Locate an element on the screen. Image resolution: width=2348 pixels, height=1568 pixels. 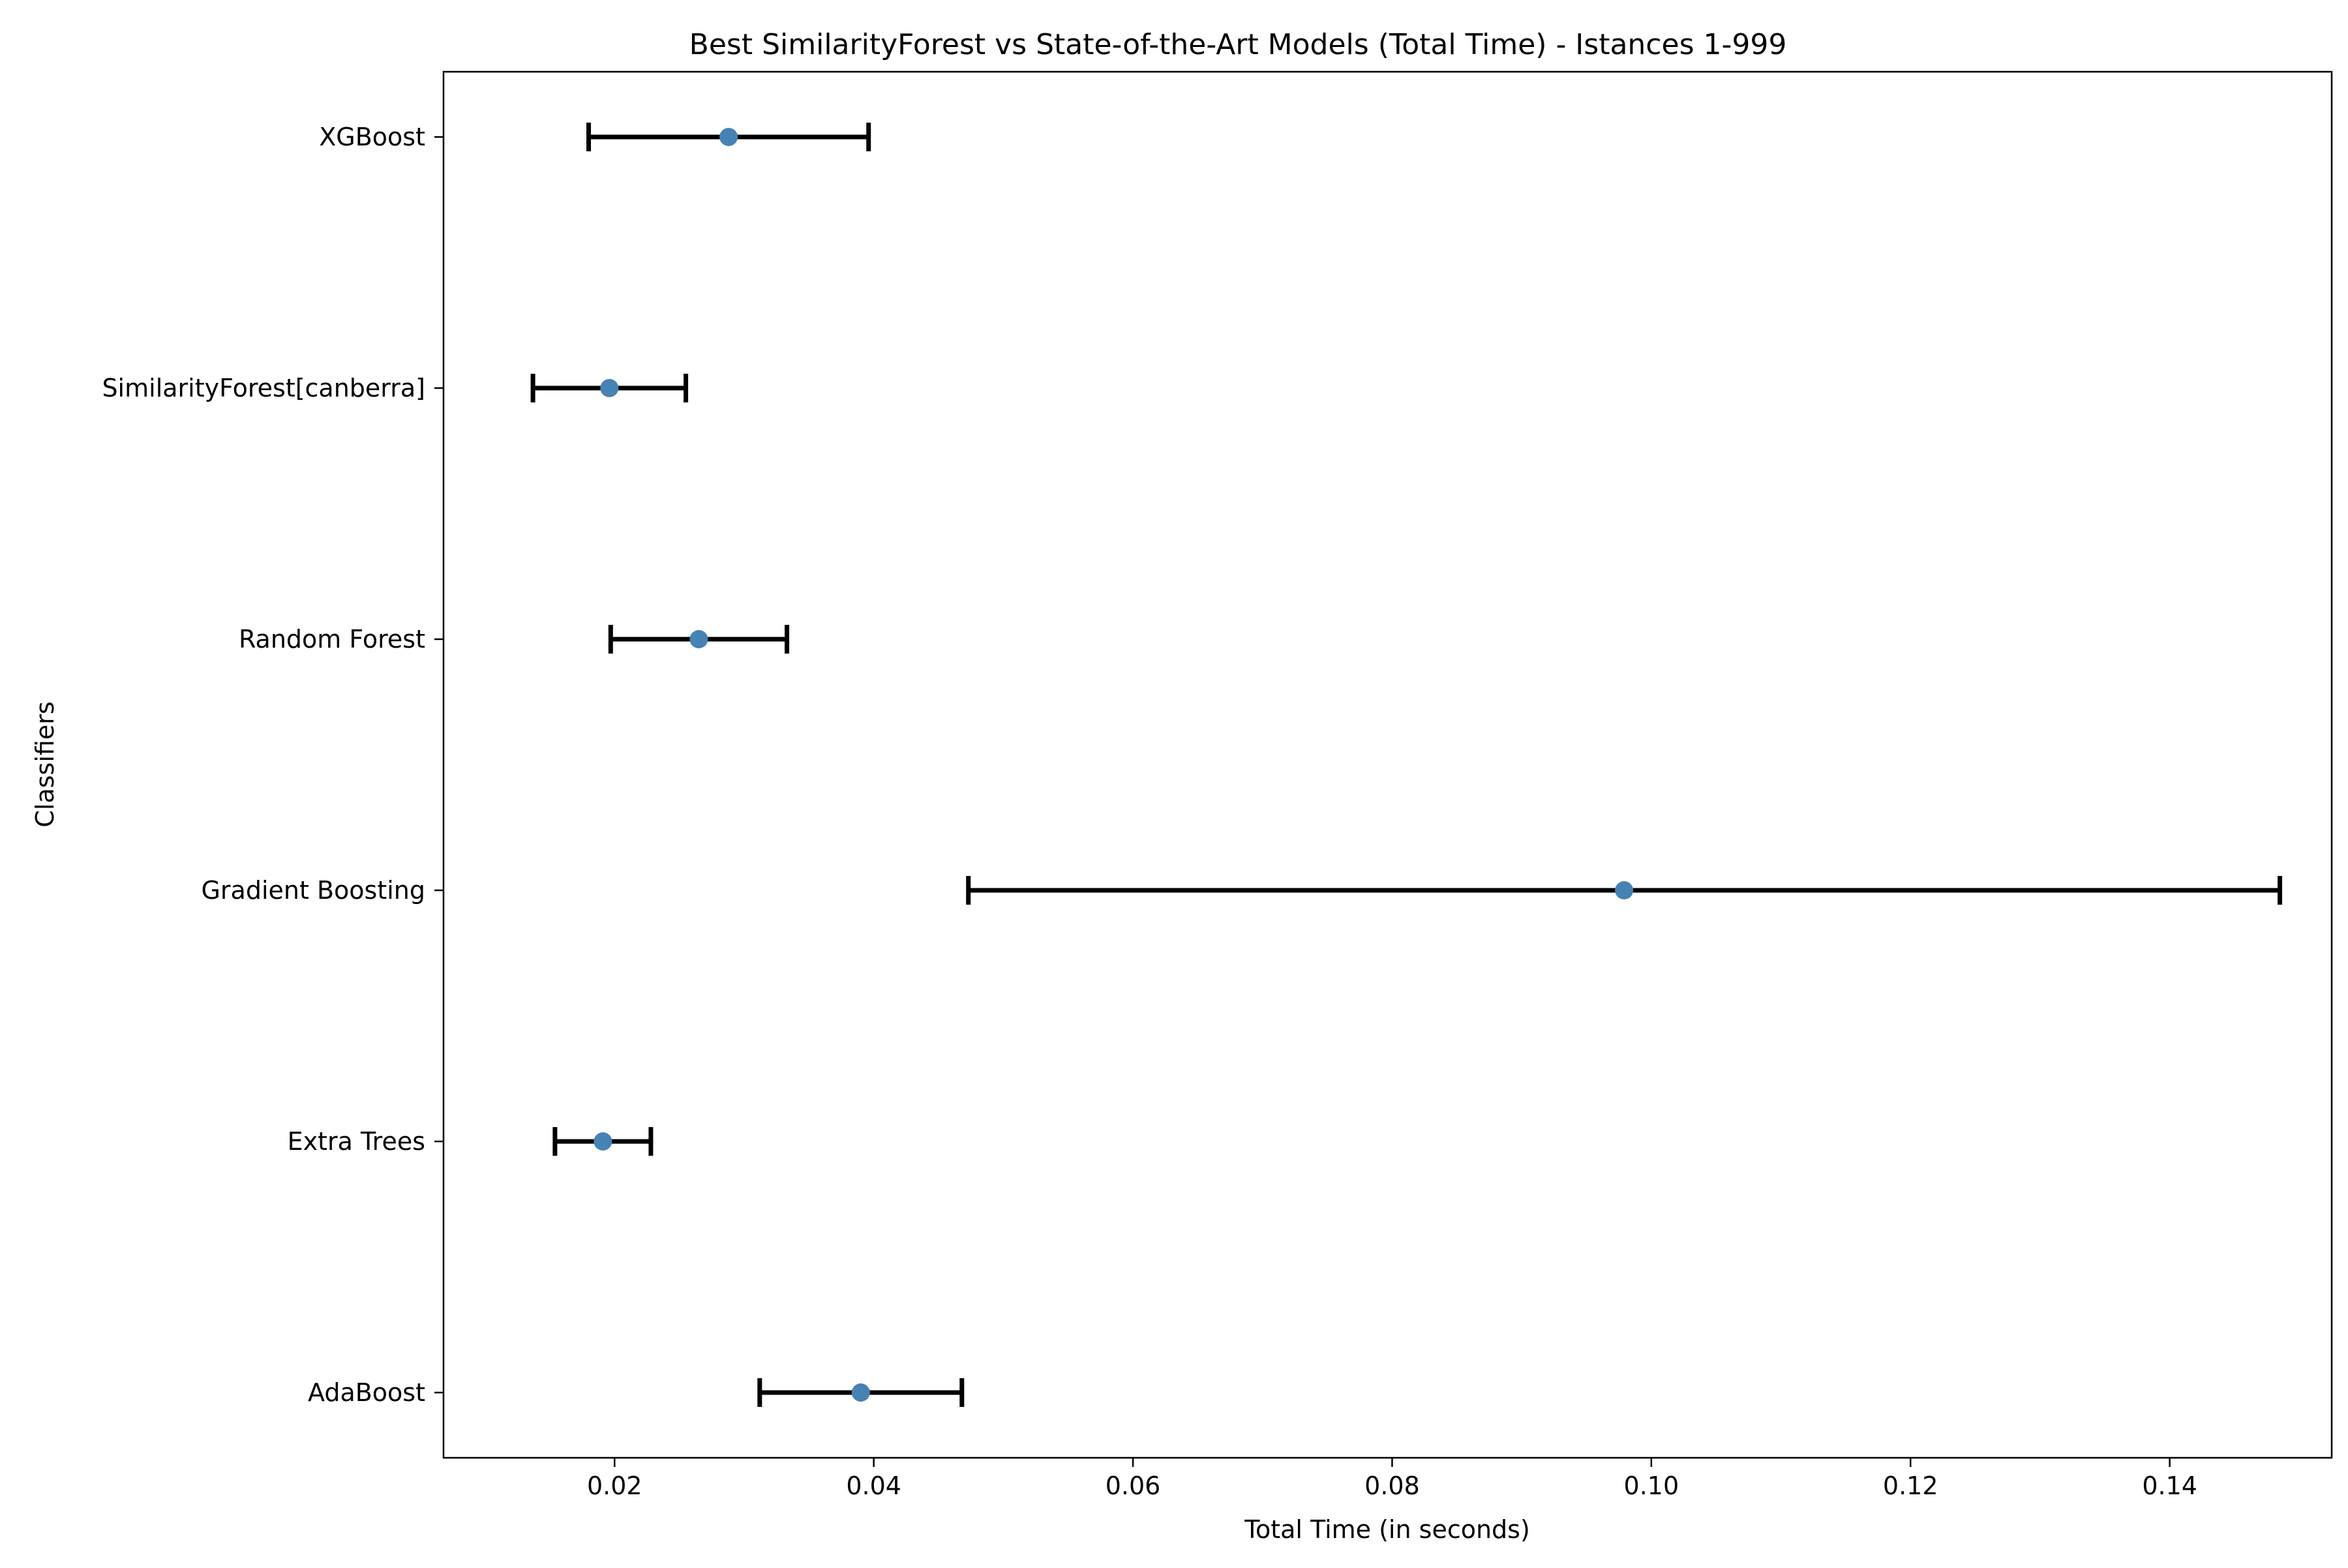
x-axis-label: Total Time (in seconds) is located at coordinates (1387, 1529).